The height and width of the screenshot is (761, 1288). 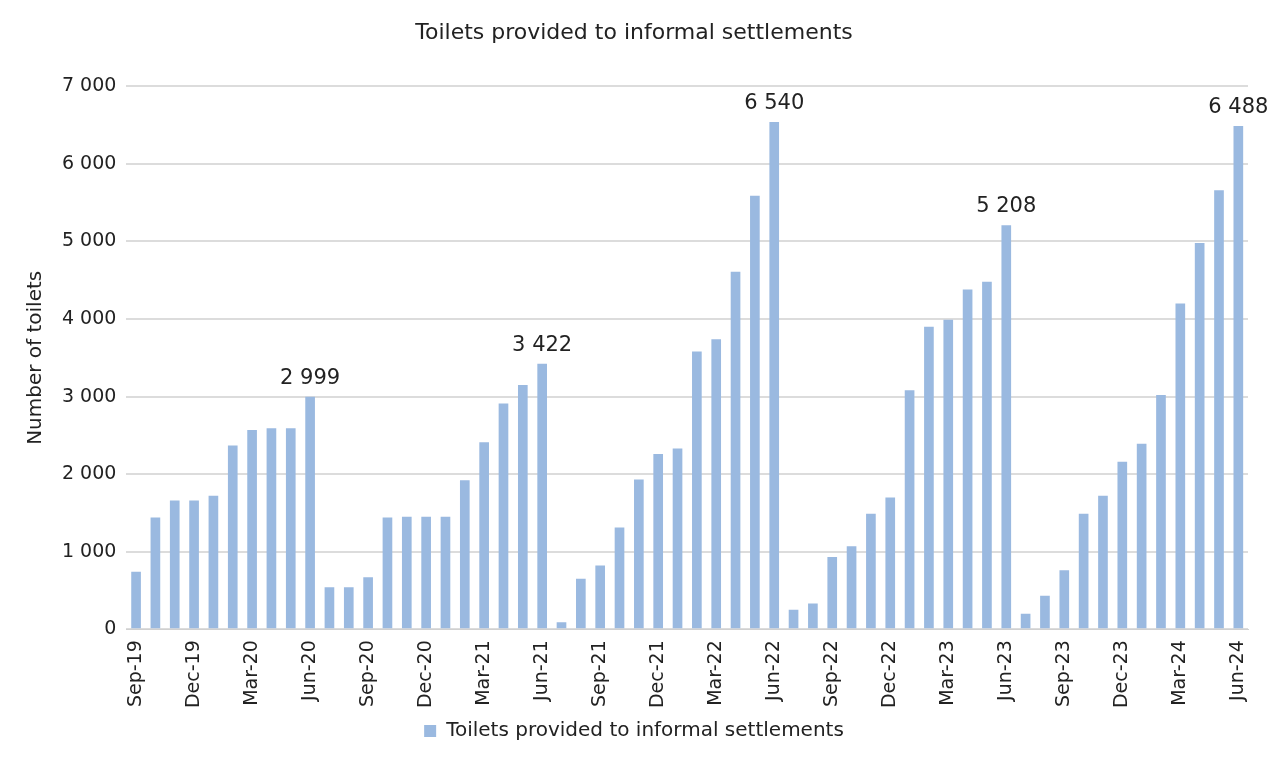 I want to click on x-tick-label: Mar-23, so click(x=946, y=673).